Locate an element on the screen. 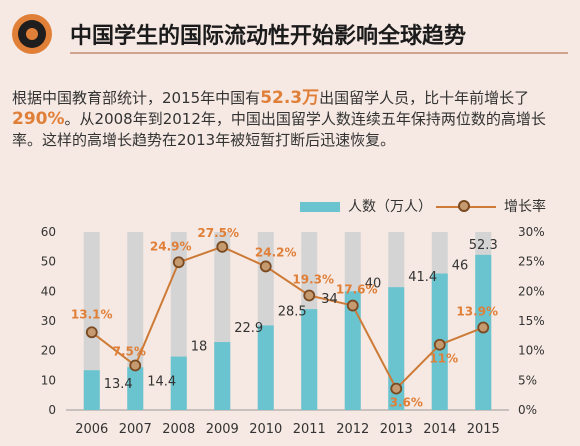 Image resolution: width=580 pixels, height=446 pixels. title-bar: 中国学生的国际流动性开始影响全球趋势 is located at coordinates (290, 34).